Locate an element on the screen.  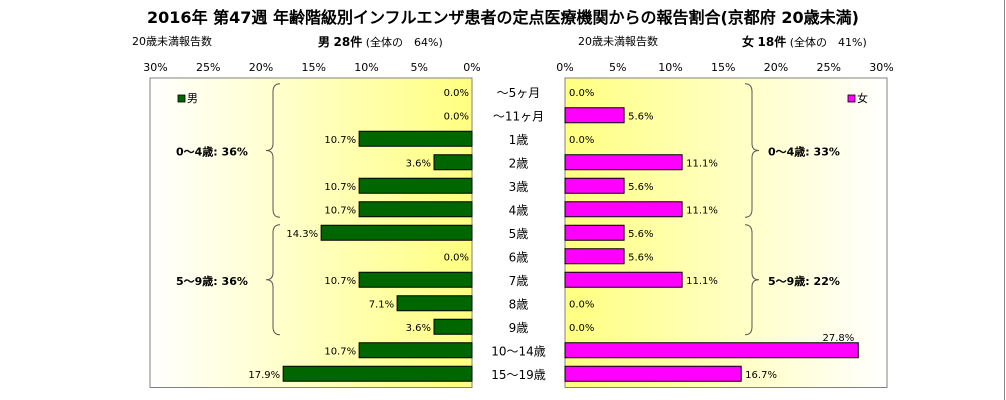
left-caption: 20歳未満報告数 is located at coordinates (172, 41).